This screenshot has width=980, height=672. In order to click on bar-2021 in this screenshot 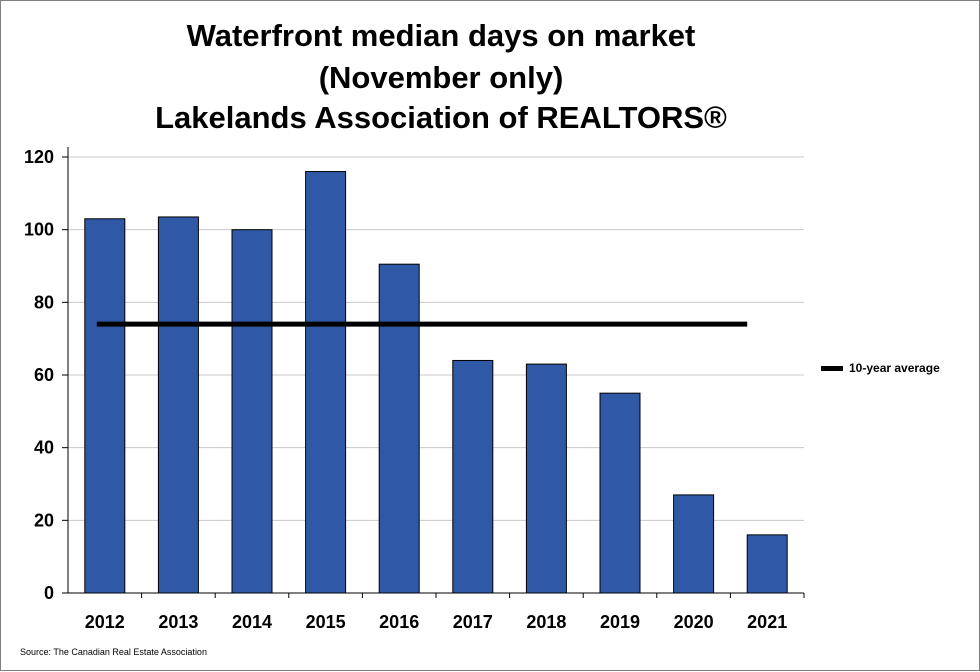, I will do `click(767, 564)`.